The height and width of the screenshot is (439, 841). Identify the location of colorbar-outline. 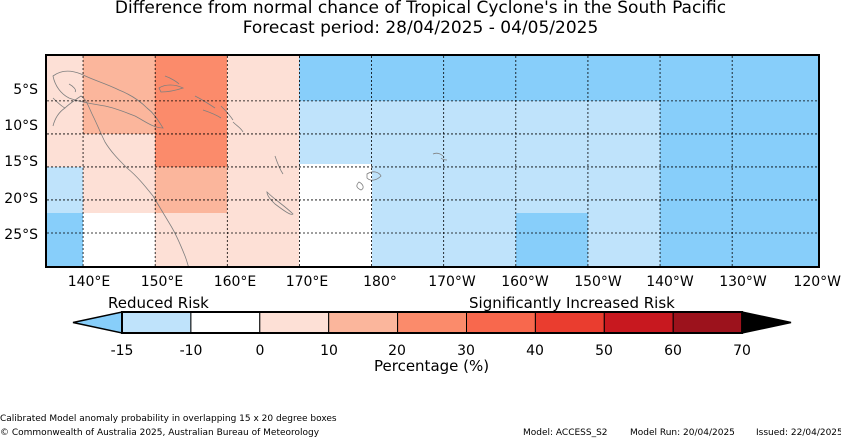
(432, 322).